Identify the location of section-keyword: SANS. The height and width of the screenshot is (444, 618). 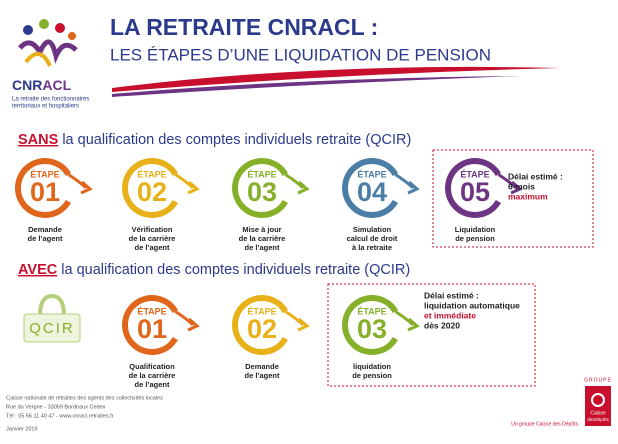
(38, 140).